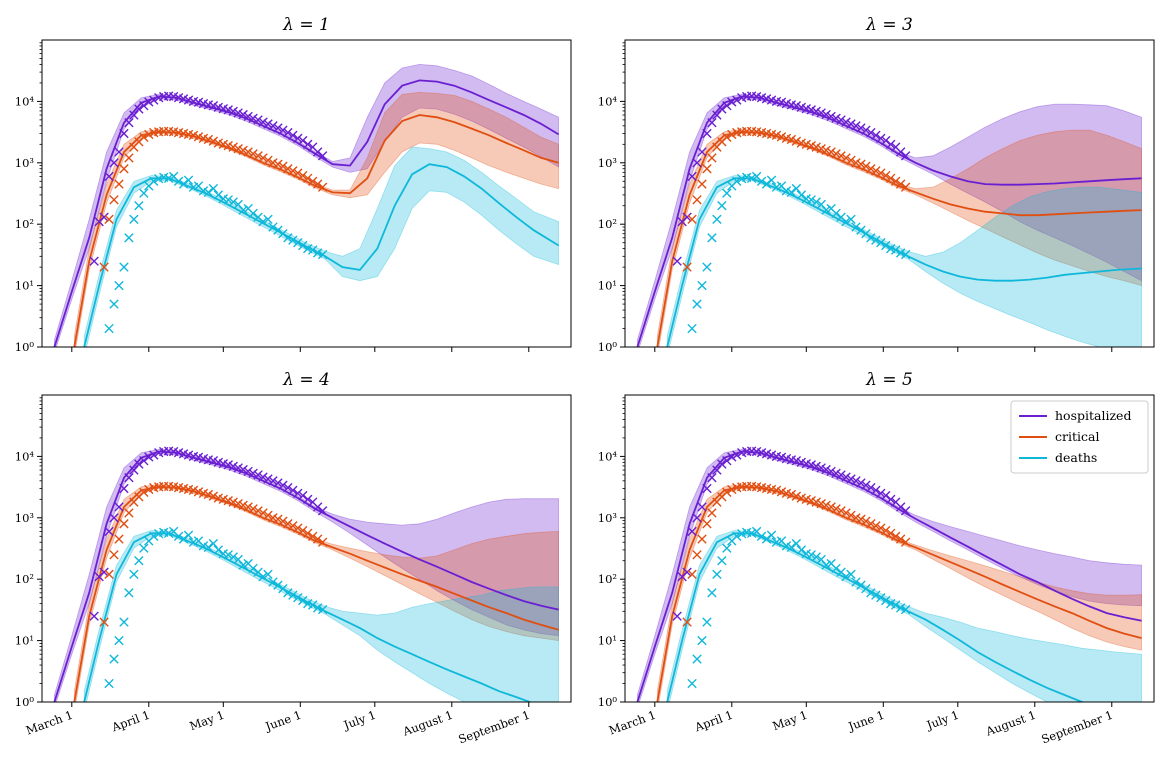 The width and height of the screenshot is (1176, 784). What do you see at coordinates (713, 721) in the screenshot?
I see `x-tick-label: April 1` at bounding box center [713, 721].